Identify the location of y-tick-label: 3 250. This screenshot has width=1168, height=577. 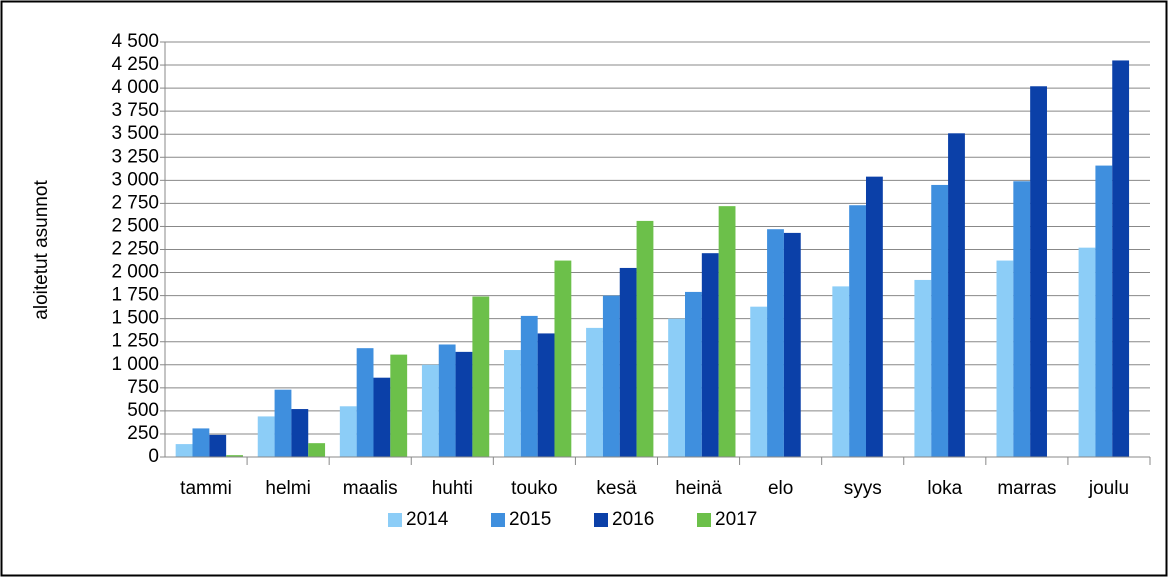
(135, 156).